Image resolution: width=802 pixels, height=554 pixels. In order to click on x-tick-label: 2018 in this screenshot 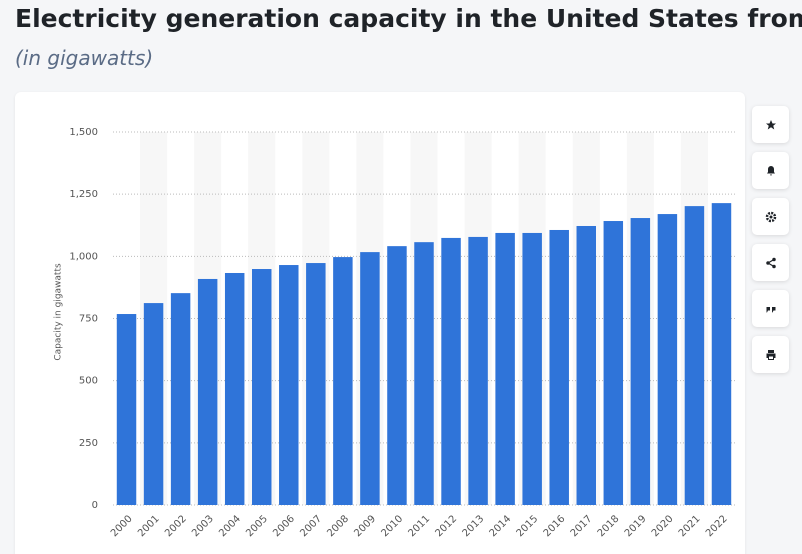, I will do `click(609, 526)`.